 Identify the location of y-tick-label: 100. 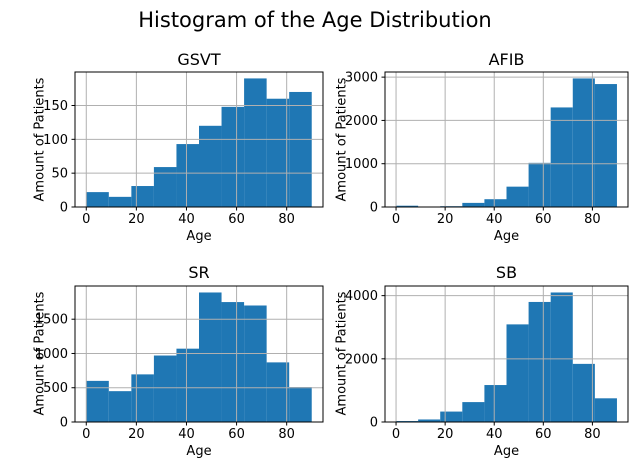
(55, 140).